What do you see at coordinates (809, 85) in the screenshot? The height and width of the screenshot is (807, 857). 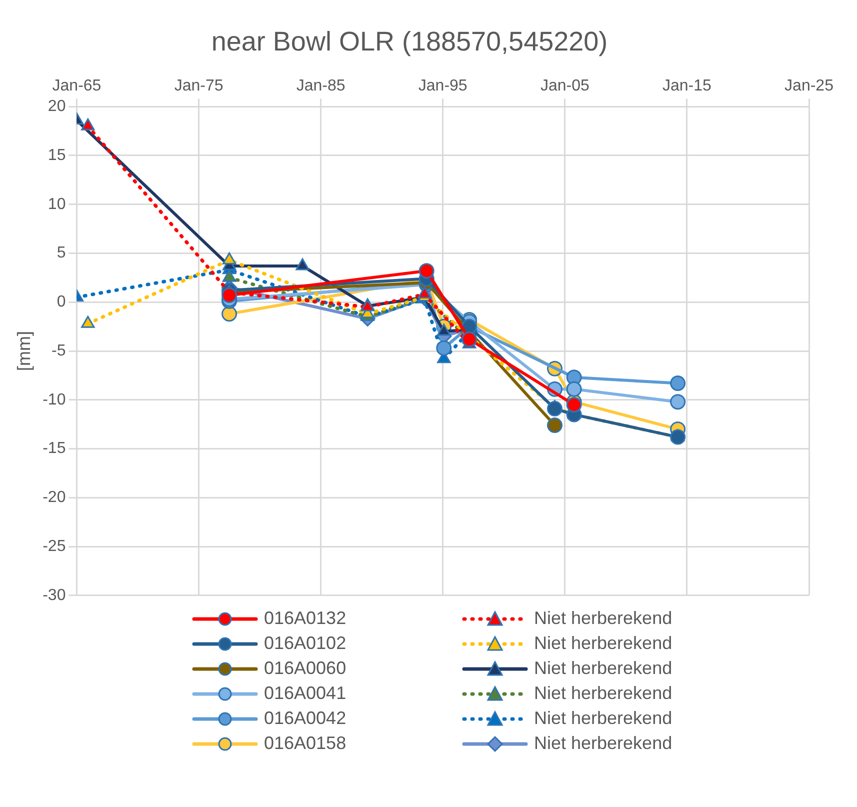 I see `x-tick-label: Jan-25` at bounding box center [809, 85].